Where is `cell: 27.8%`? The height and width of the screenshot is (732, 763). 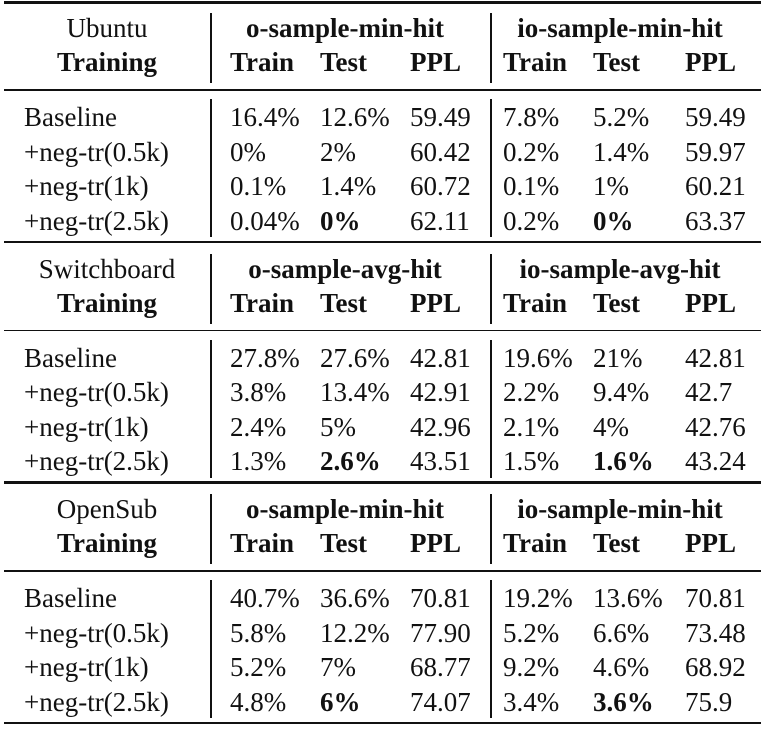
cell: 27.8% is located at coordinates (265, 357).